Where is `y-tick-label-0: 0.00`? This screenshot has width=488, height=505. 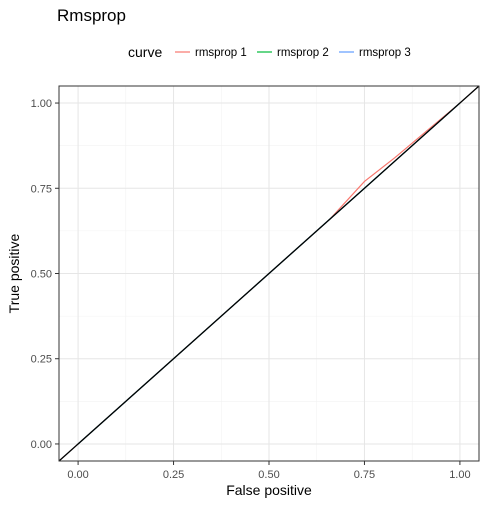
y-tick-label-0: 0.00 is located at coordinates (41, 445).